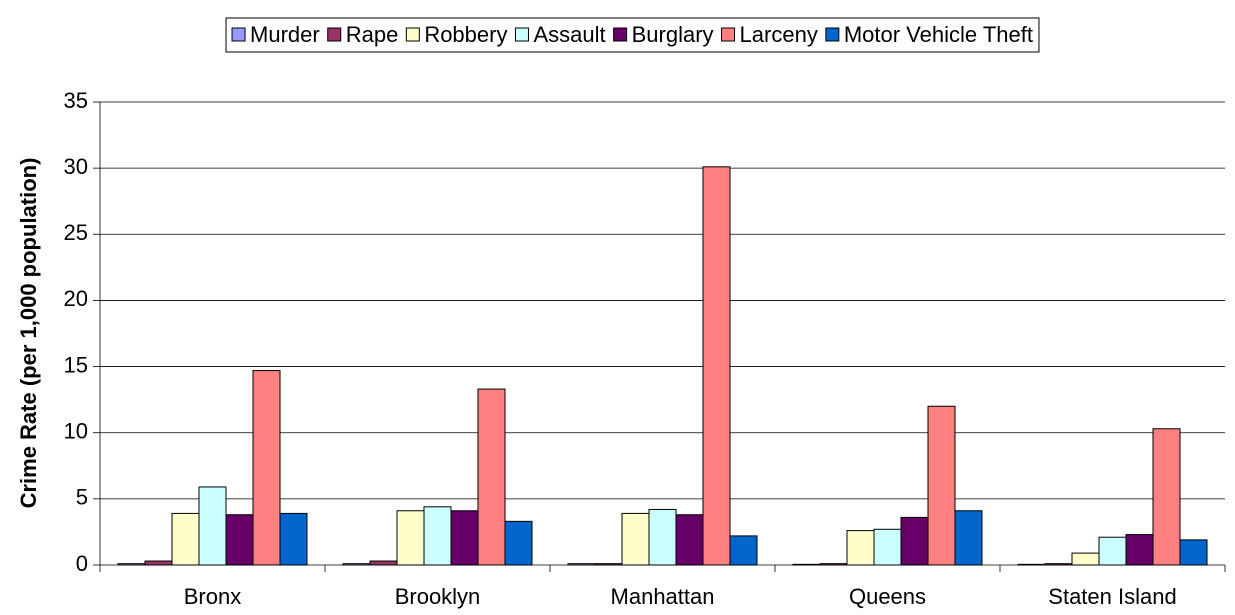  What do you see at coordinates (28, 333) in the screenshot?
I see `y-axis-label: Crime Rate (per 1,000 population)` at bounding box center [28, 333].